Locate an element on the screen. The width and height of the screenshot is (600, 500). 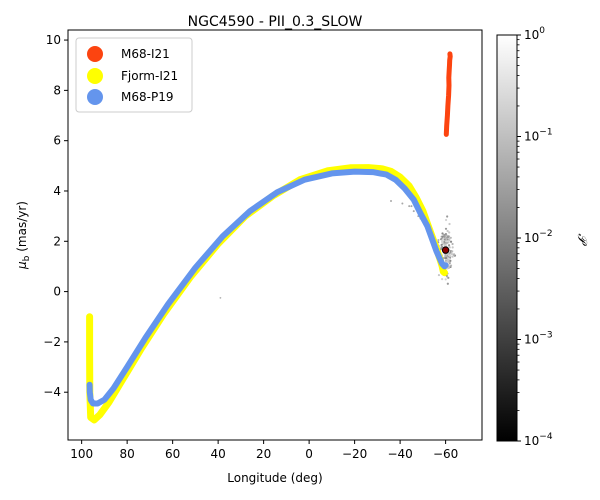
y-axis-label: μb (mas/yr) is located at coordinates (23, 235).